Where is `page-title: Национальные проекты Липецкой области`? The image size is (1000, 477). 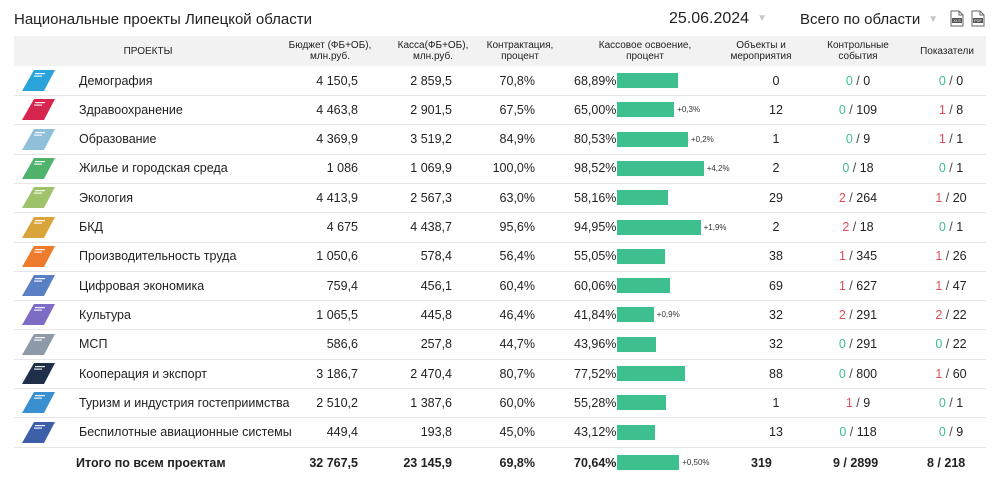 page-title: Национальные проекты Липецкой области is located at coordinates (163, 19).